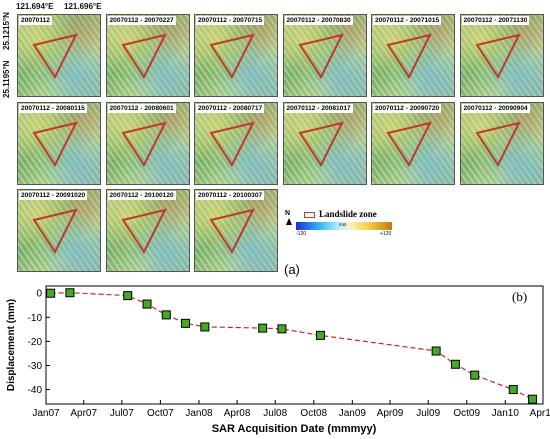 The height and width of the screenshot is (439, 550). I want to click on tile-date-label: 20070112 - 20080717, so click(230, 108).